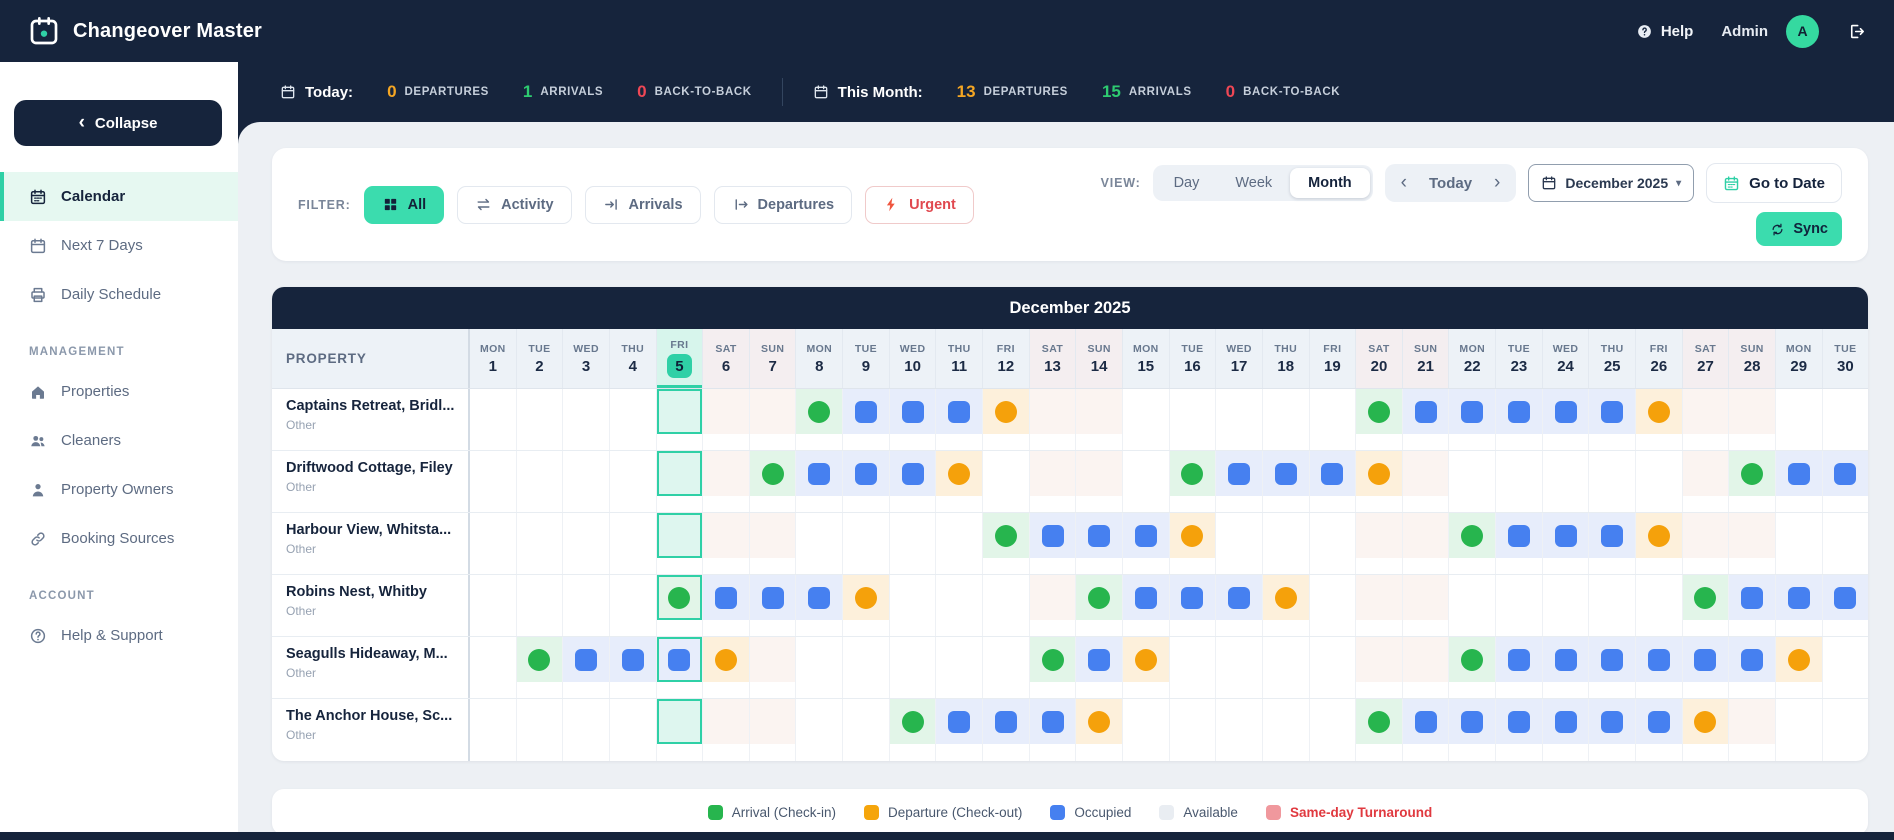  What do you see at coordinates (1450, 183) in the screenshot?
I see `today-button: Today` at bounding box center [1450, 183].